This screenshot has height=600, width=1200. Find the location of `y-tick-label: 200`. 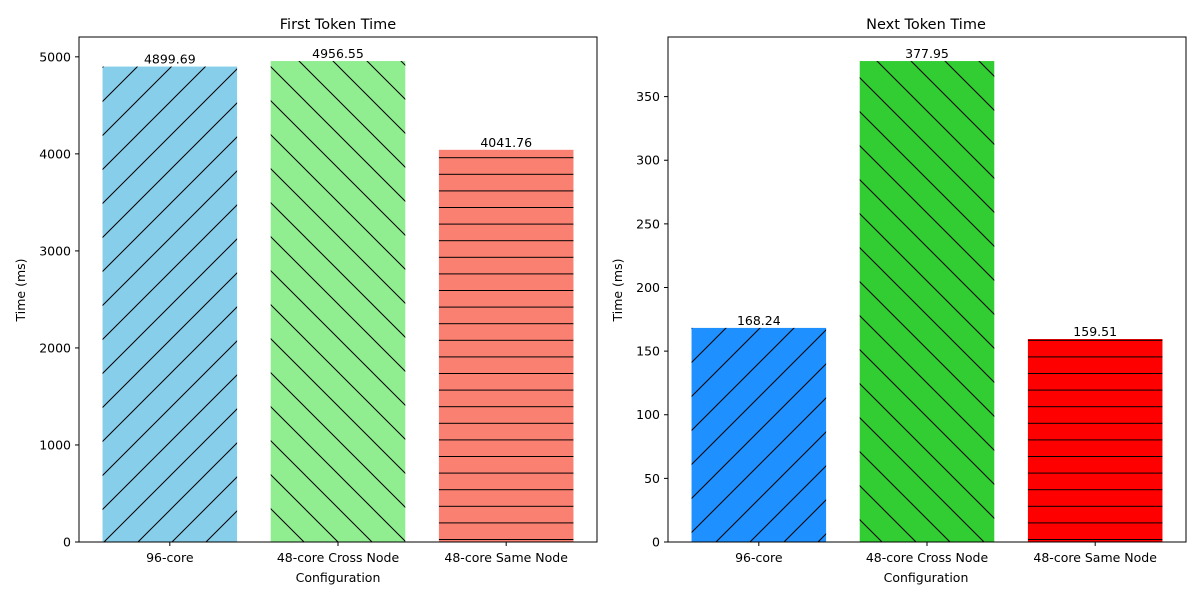

y-tick-label: 200 is located at coordinates (648, 287).